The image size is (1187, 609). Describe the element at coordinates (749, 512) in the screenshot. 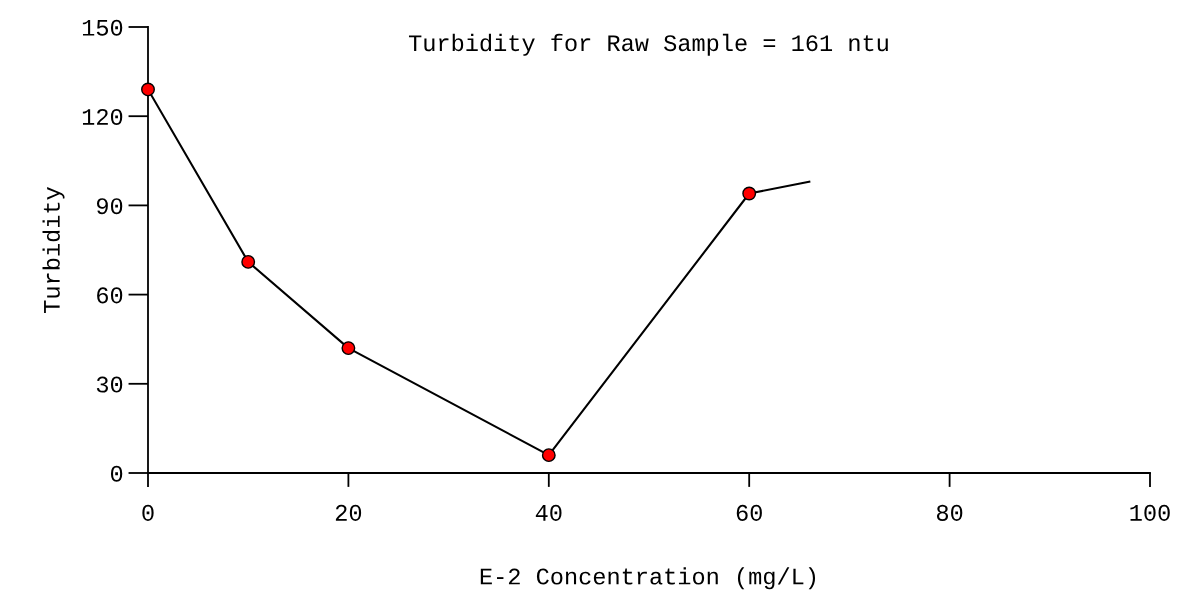

I see `x-tick-label: 60` at that location.